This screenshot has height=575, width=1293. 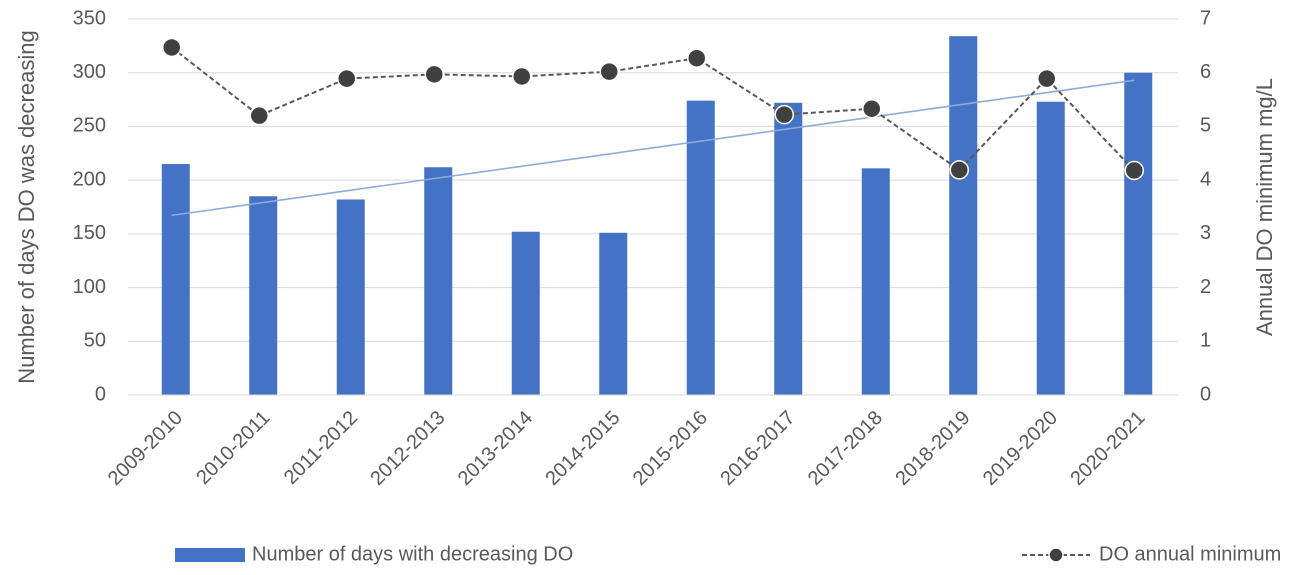 I want to click on x-tick-label: 2012-2013, so click(x=407, y=448).